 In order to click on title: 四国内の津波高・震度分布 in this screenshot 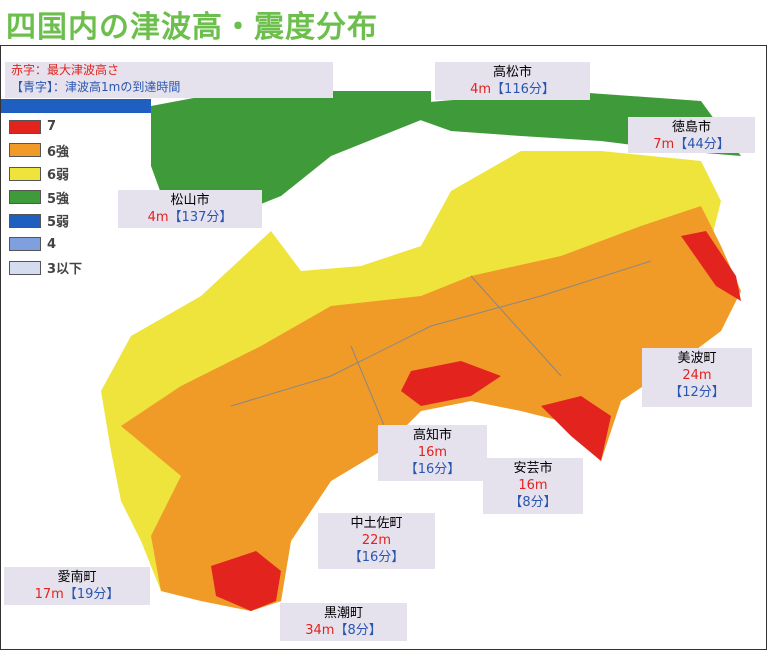, I will do `click(192, 27)`.